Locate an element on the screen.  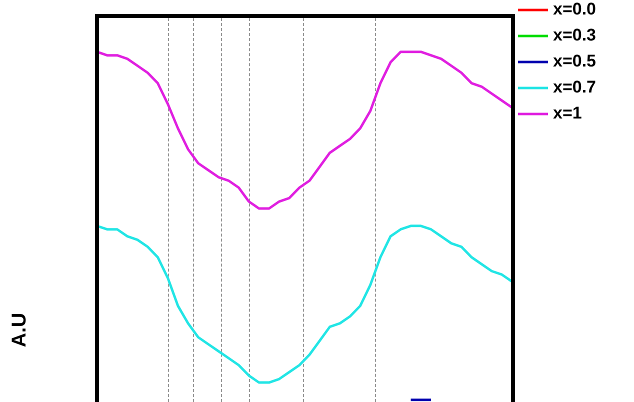
legend-label: x=0.7 is located at coordinates (574, 87).